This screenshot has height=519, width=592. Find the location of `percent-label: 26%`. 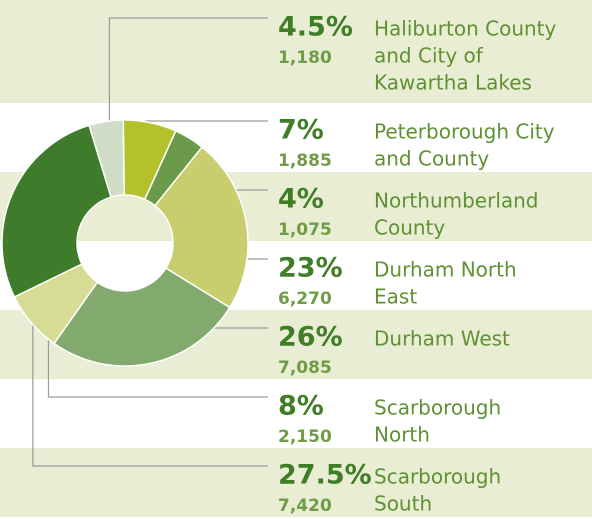

percent-label: 26% is located at coordinates (310, 337).